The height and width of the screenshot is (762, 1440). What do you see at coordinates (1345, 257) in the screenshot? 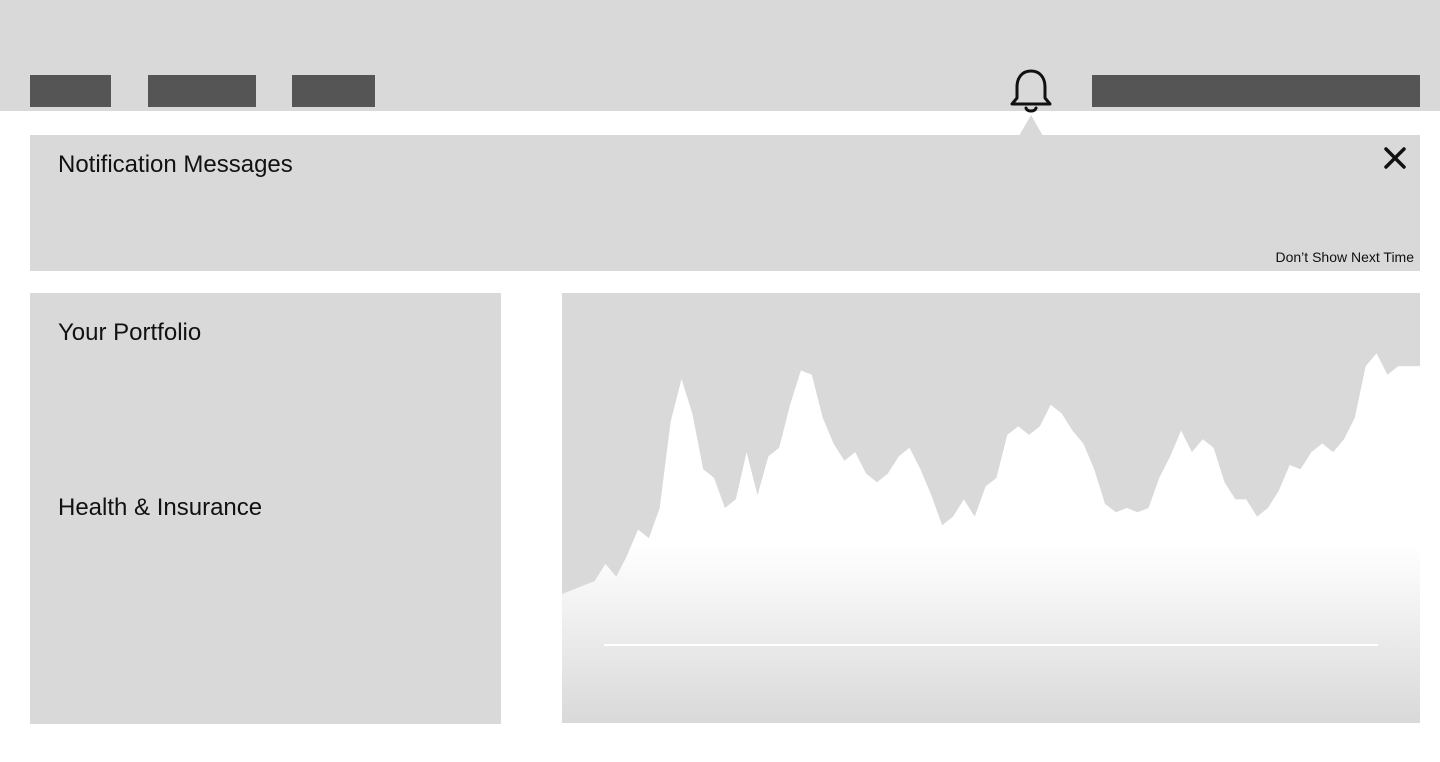
I see `dont-show-next-time-link: Don’t Show Next Time` at bounding box center [1345, 257].